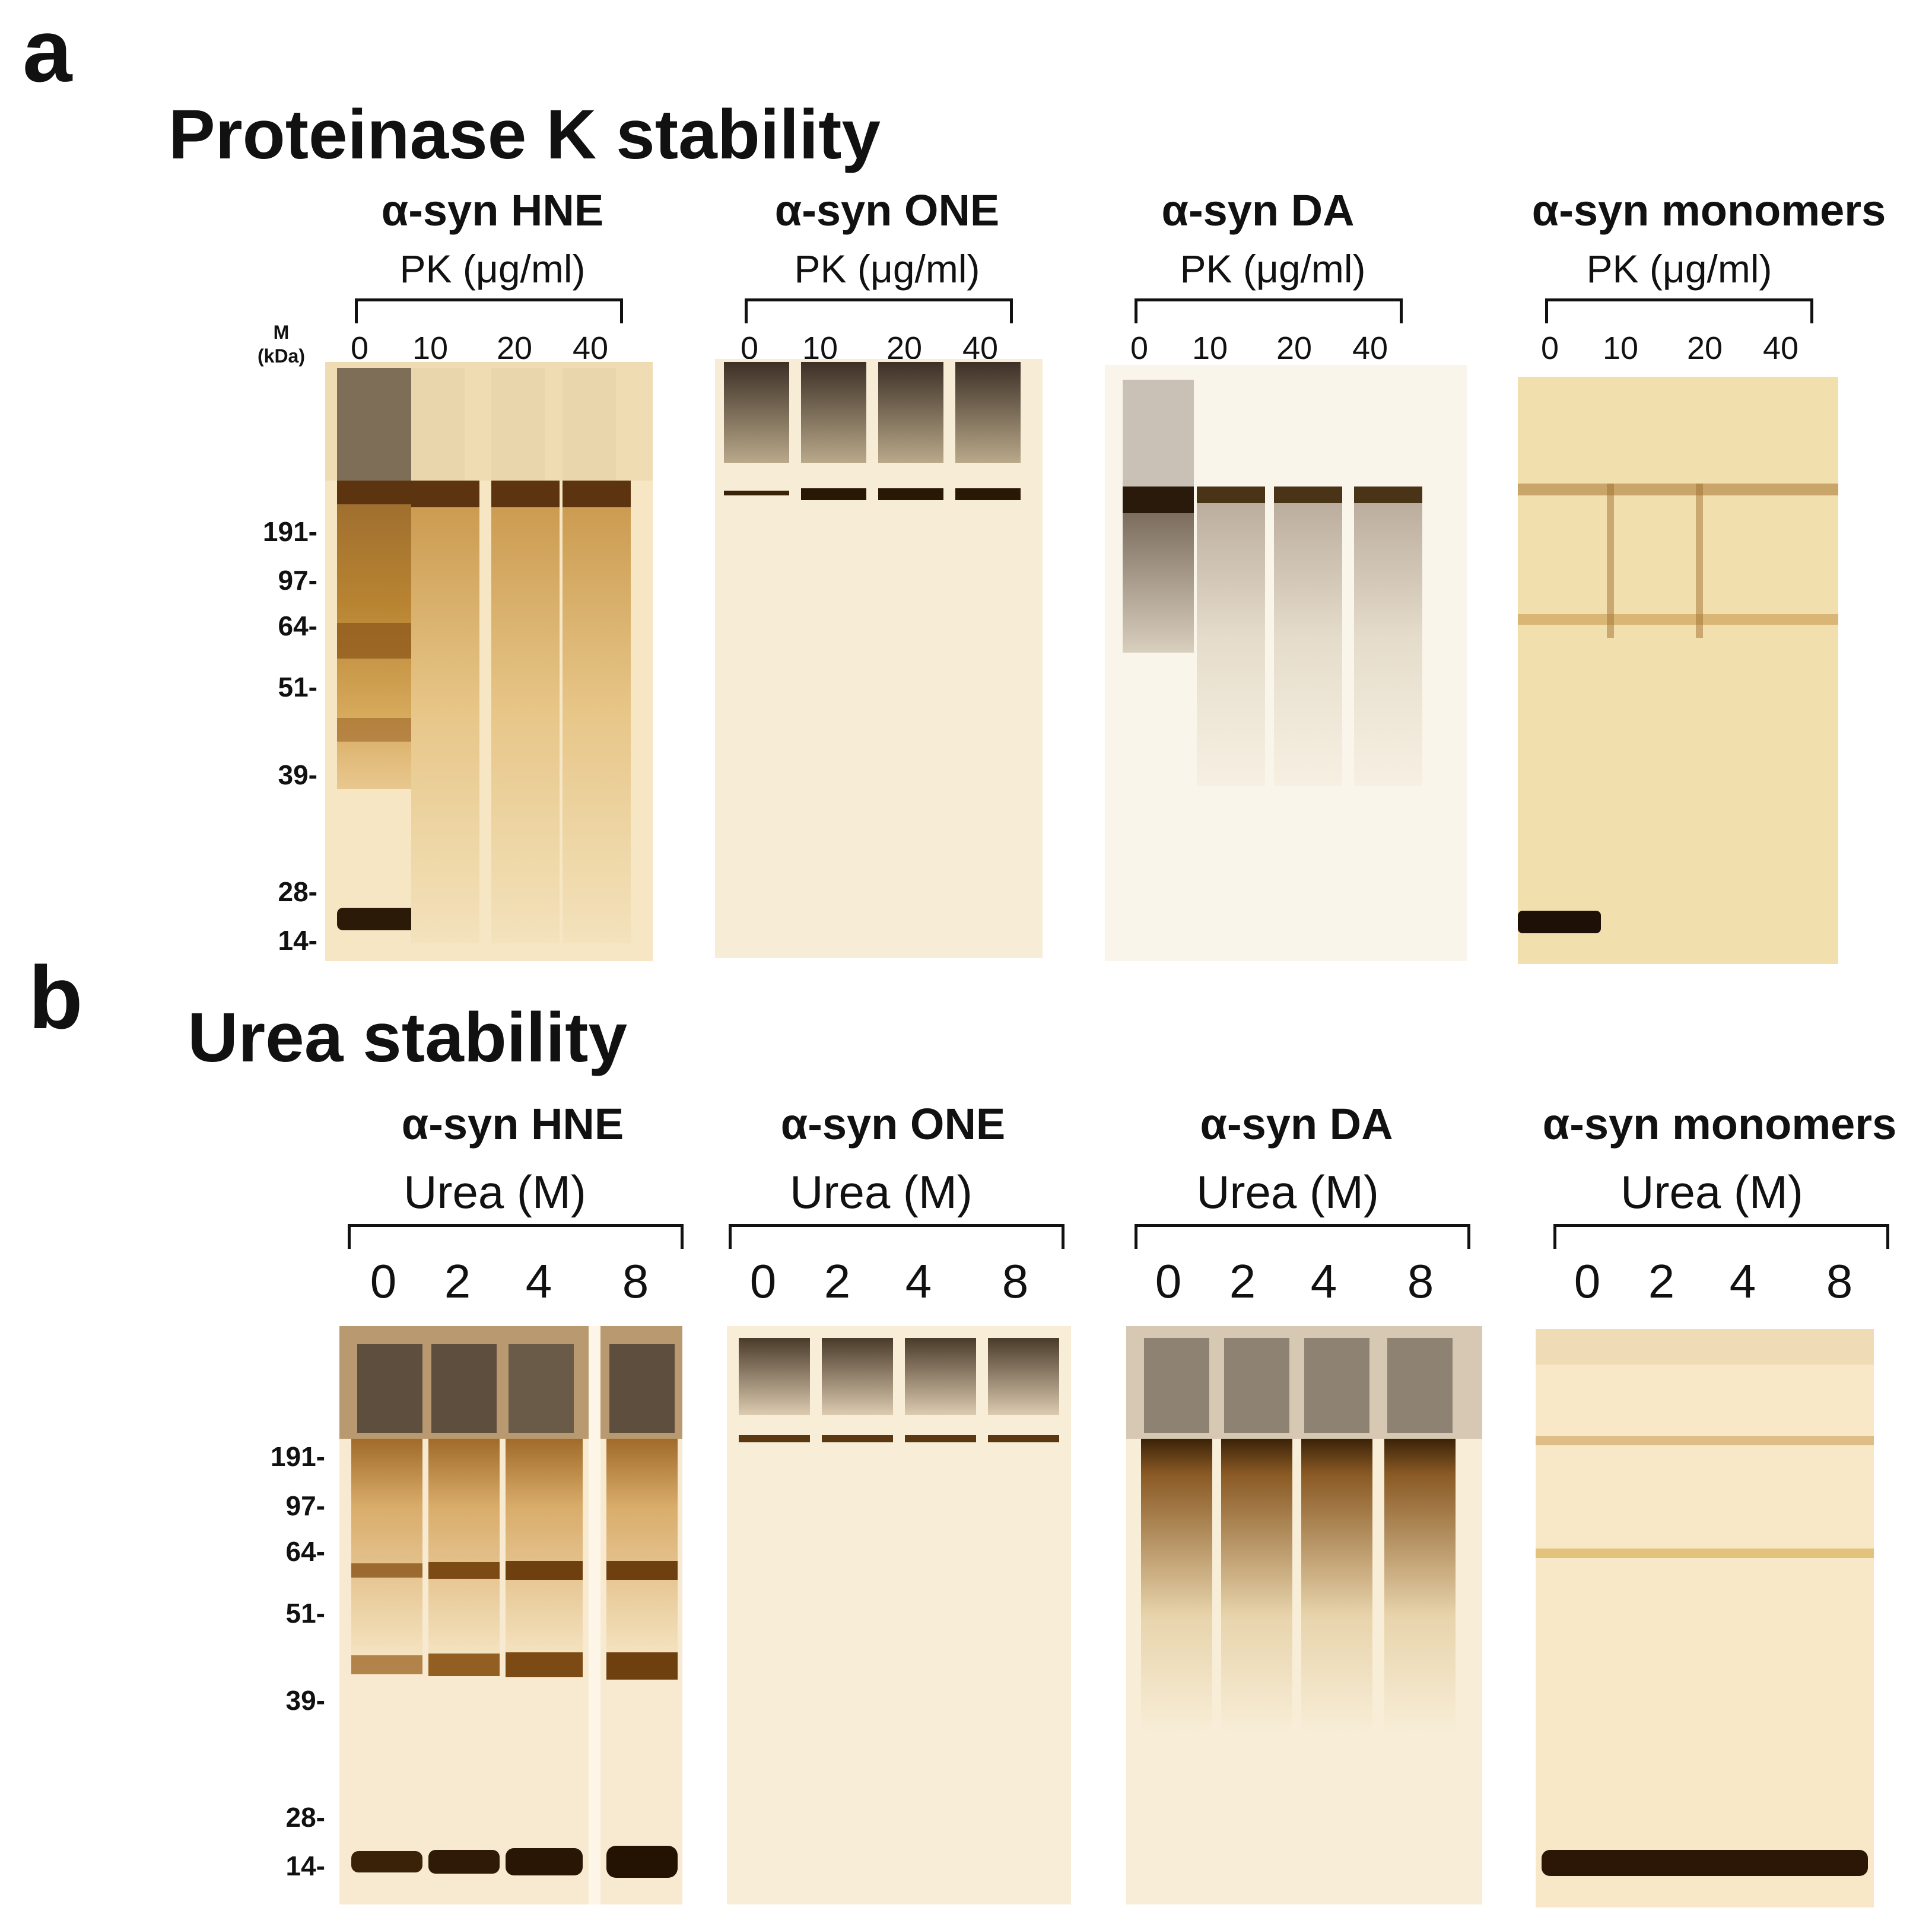 This screenshot has width=1932, height=1930. I want to click on marker-a-64: 64-, so click(297, 626).